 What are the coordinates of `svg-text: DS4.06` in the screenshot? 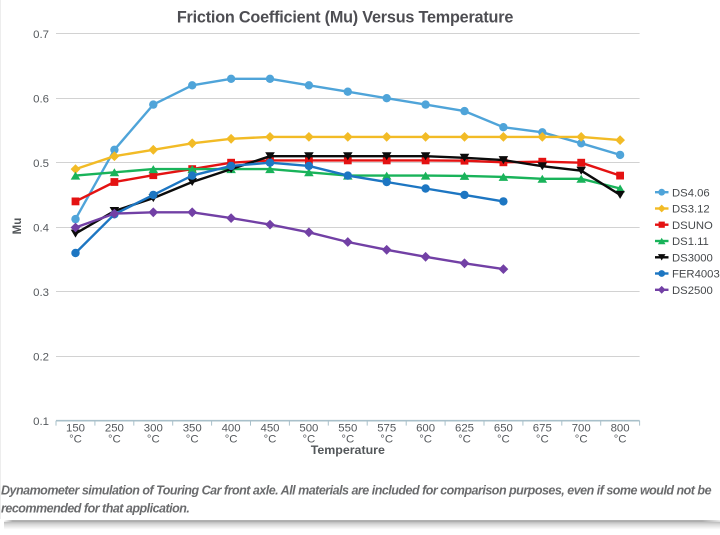 It's located at (691, 193).